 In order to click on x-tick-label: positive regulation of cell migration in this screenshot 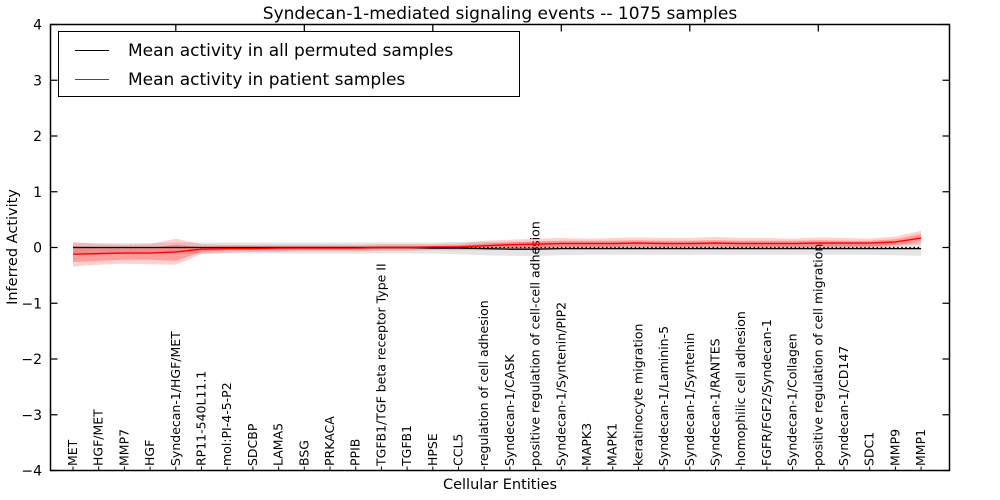, I will do `click(817, 355)`.